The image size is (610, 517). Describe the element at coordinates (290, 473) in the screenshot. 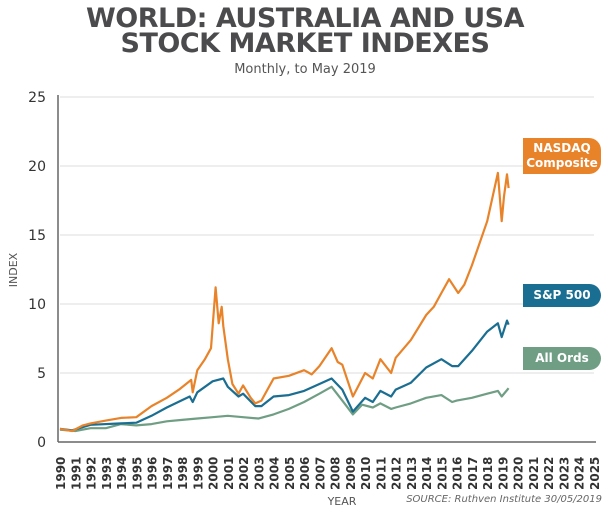

I see `x-tick-label: 2005` at that location.